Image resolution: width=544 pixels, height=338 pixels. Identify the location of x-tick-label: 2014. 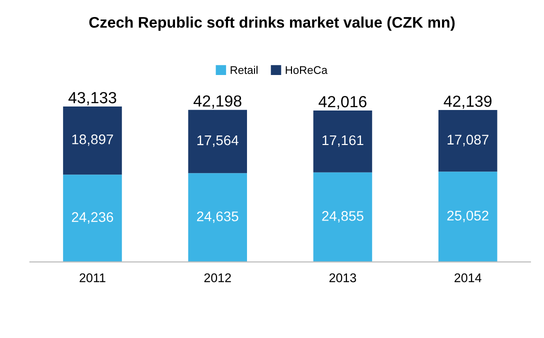
(468, 277).